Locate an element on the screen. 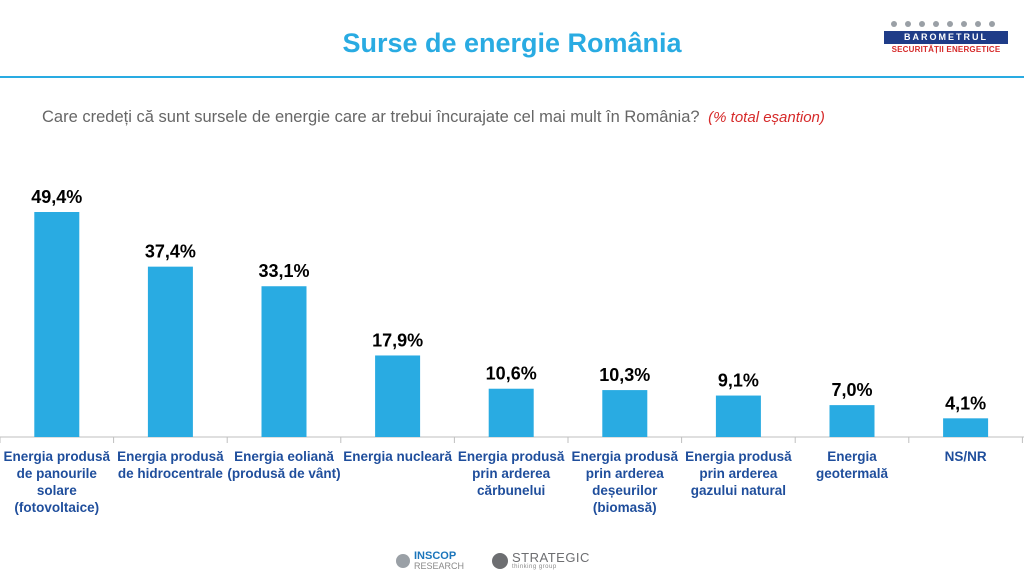 The width and height of the screenshot is (1024, 576). strategic-mark-icon is located at coordinates (500, 561).